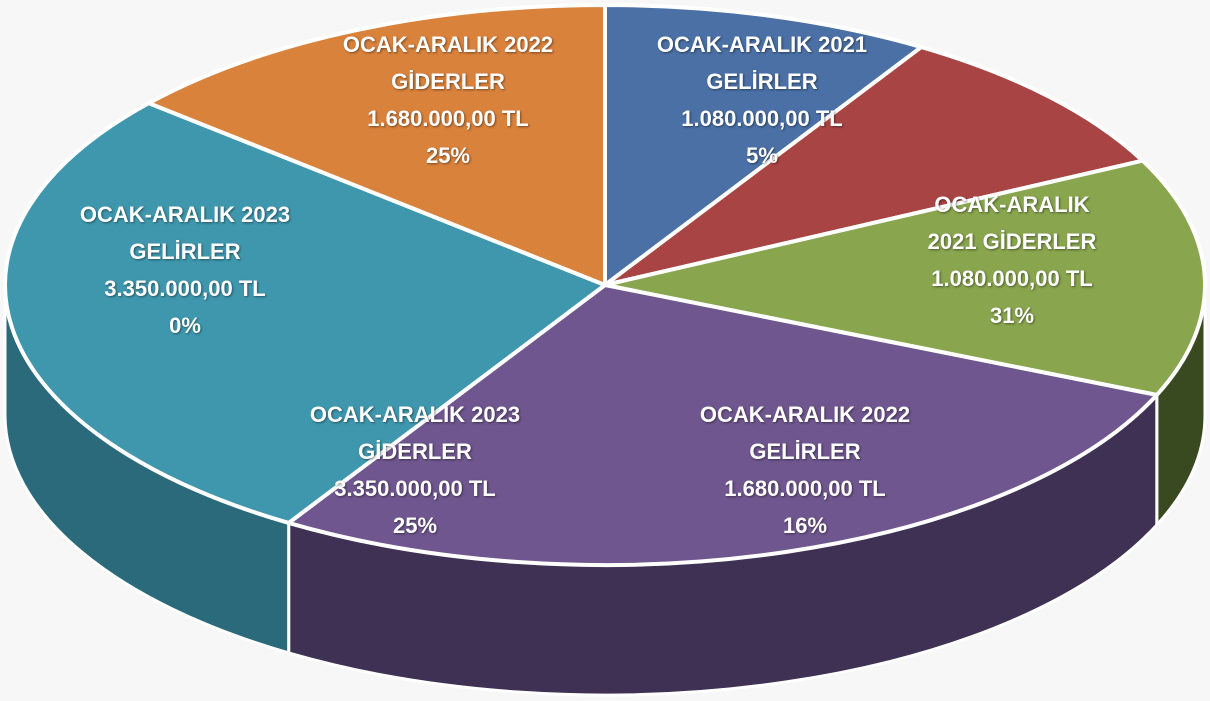 This screenshot has width=1210, height=701. I want to click on percent-label: 0%, so click(185, 325).